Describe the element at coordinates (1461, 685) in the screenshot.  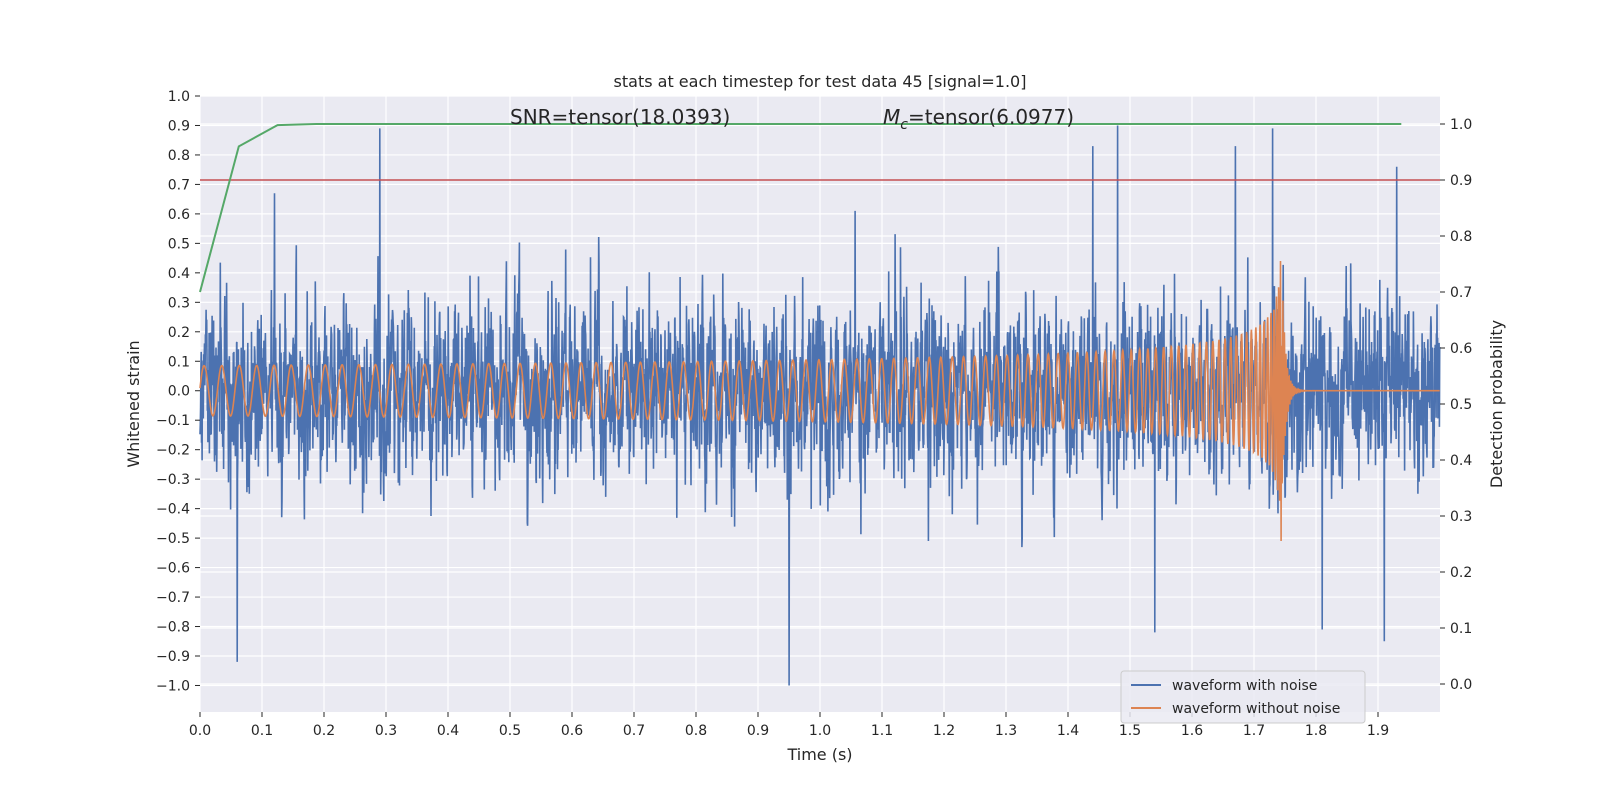
I see `y-right-tick-label: 0.0` at that location.